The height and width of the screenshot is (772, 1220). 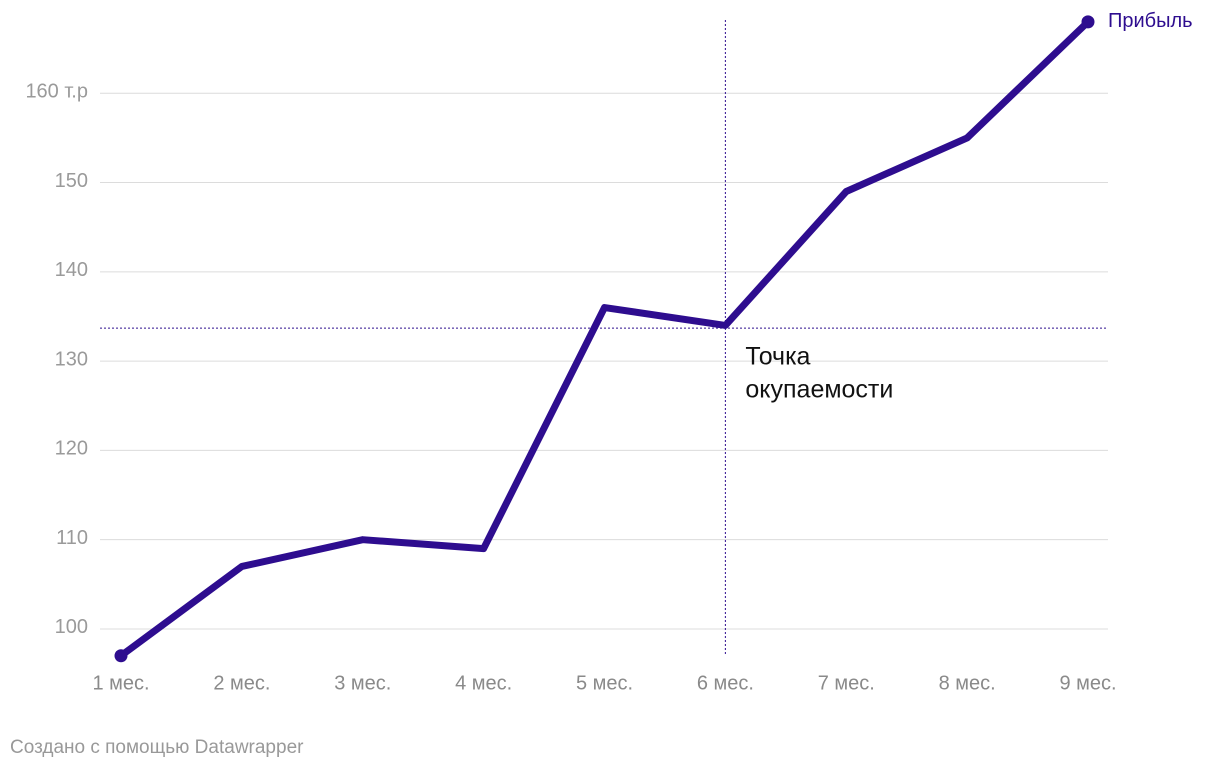 What do you see at coordinates (777, 357) in the screenshot?
I see `annotation-text: Точка` at bounding box center [777, 357].